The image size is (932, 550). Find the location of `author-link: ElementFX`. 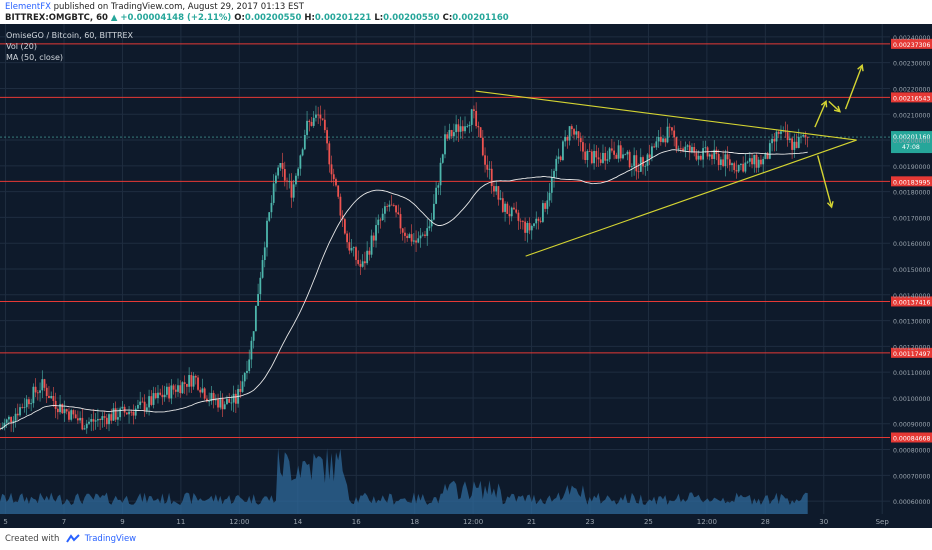

author-link: ElementFX is located at coordinates (28, 7).